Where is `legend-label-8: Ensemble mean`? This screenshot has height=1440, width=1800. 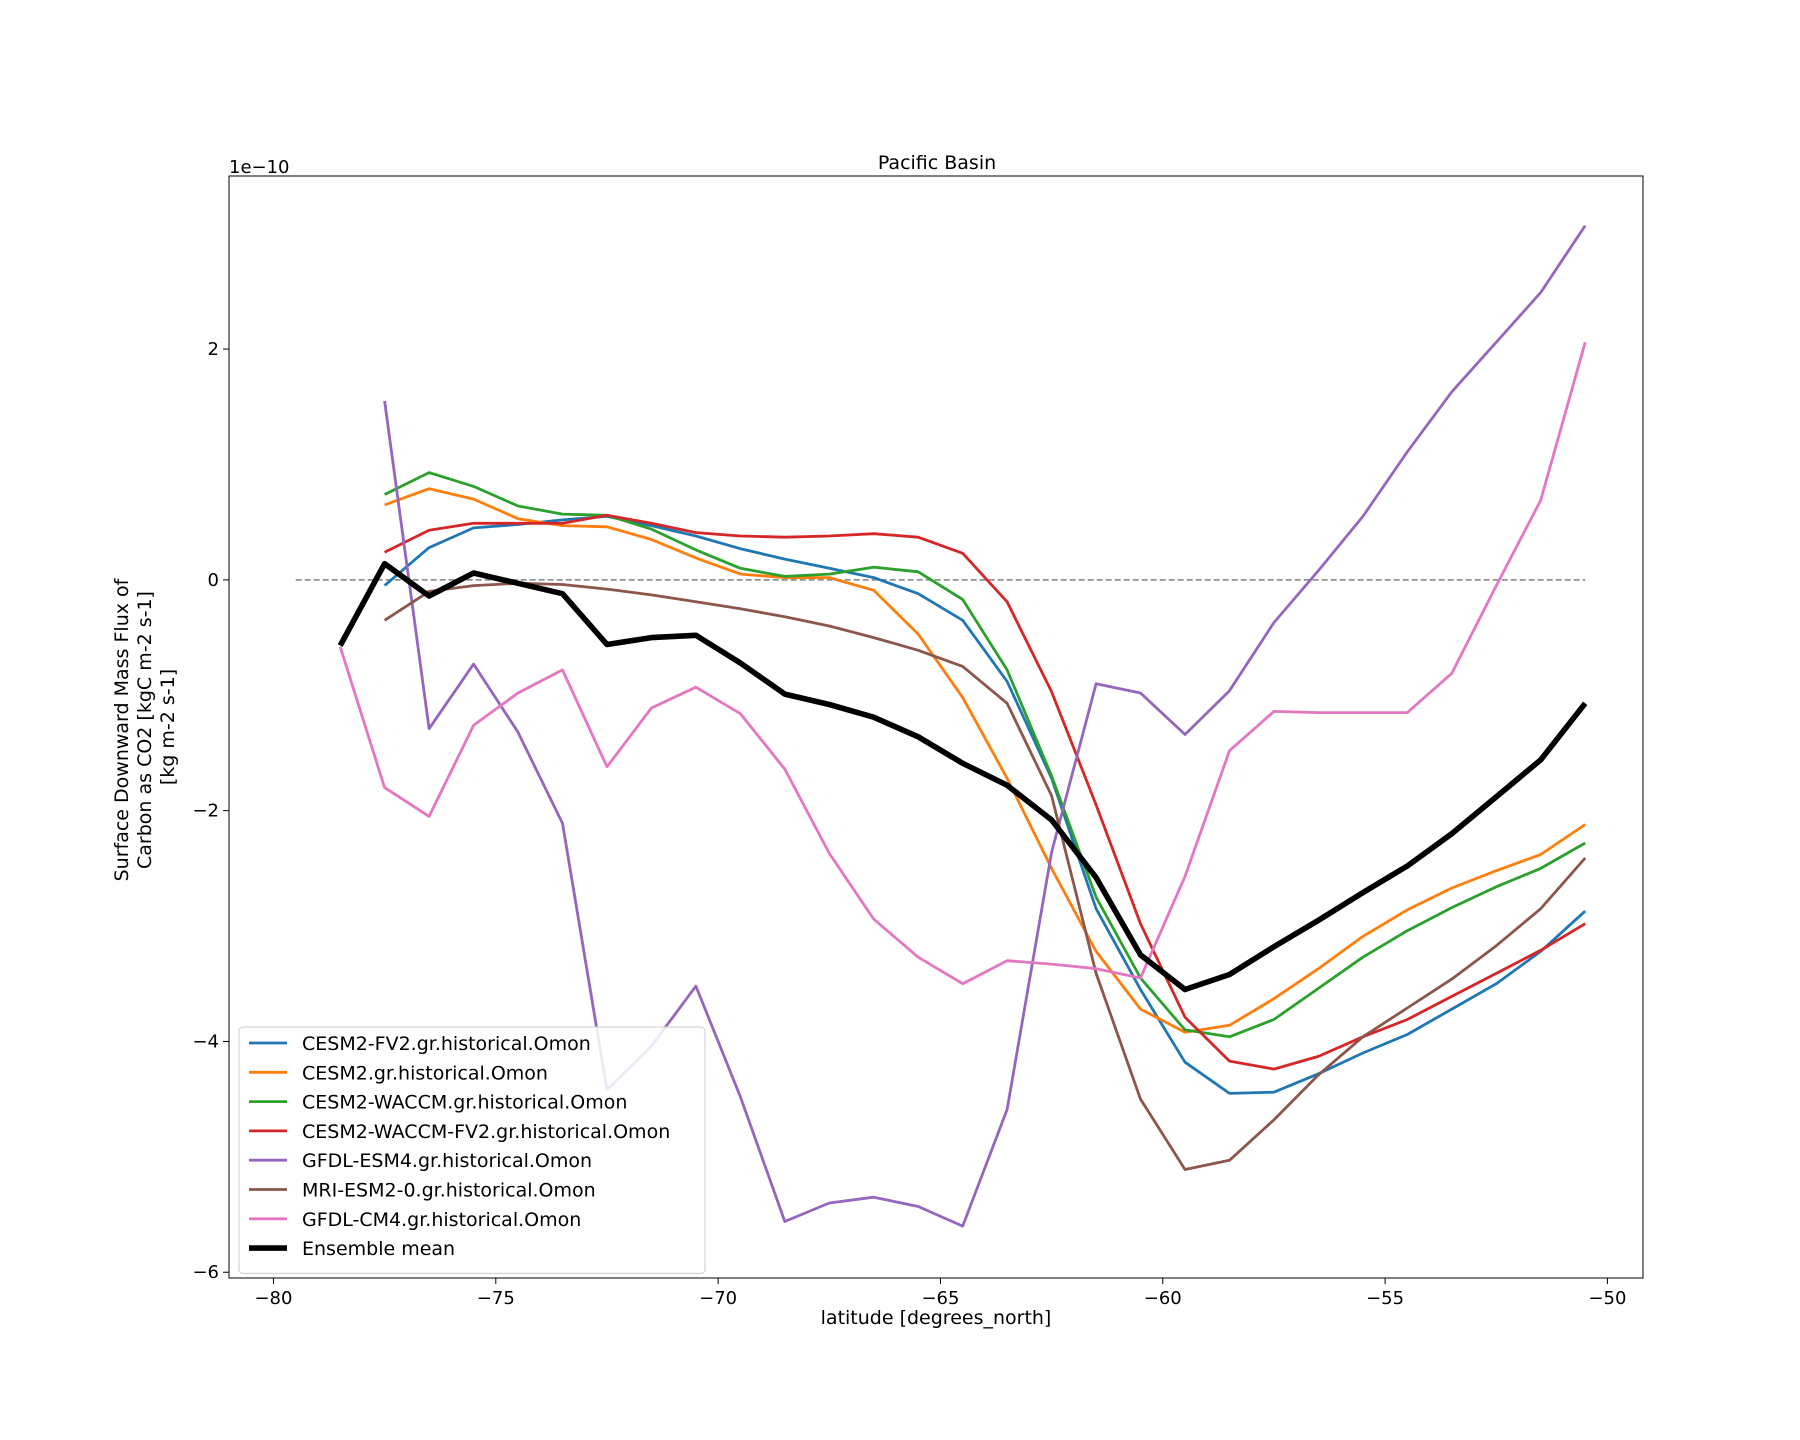
legend-label-8: Ensemble mean is located at coordinates (378, 1249).